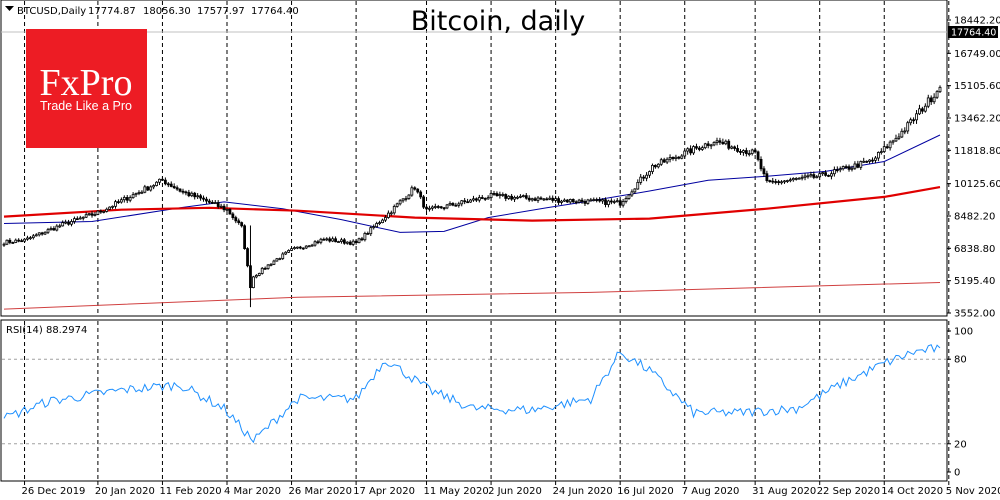 This screenshot has width=1000, height=500. I want to click on logo-main: FxPro, so click(86, 83).